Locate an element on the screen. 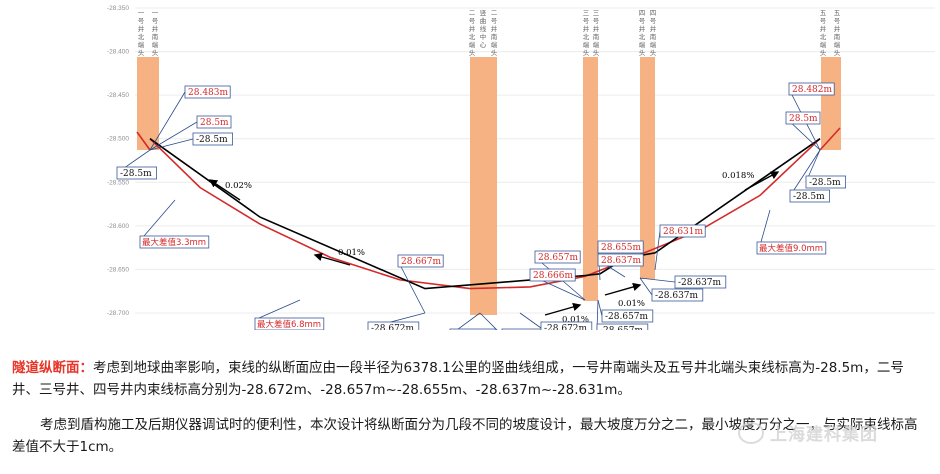 This screenshot has height=474, width=940. elevation-label: 28.655m is located at coordinates (621, 248).